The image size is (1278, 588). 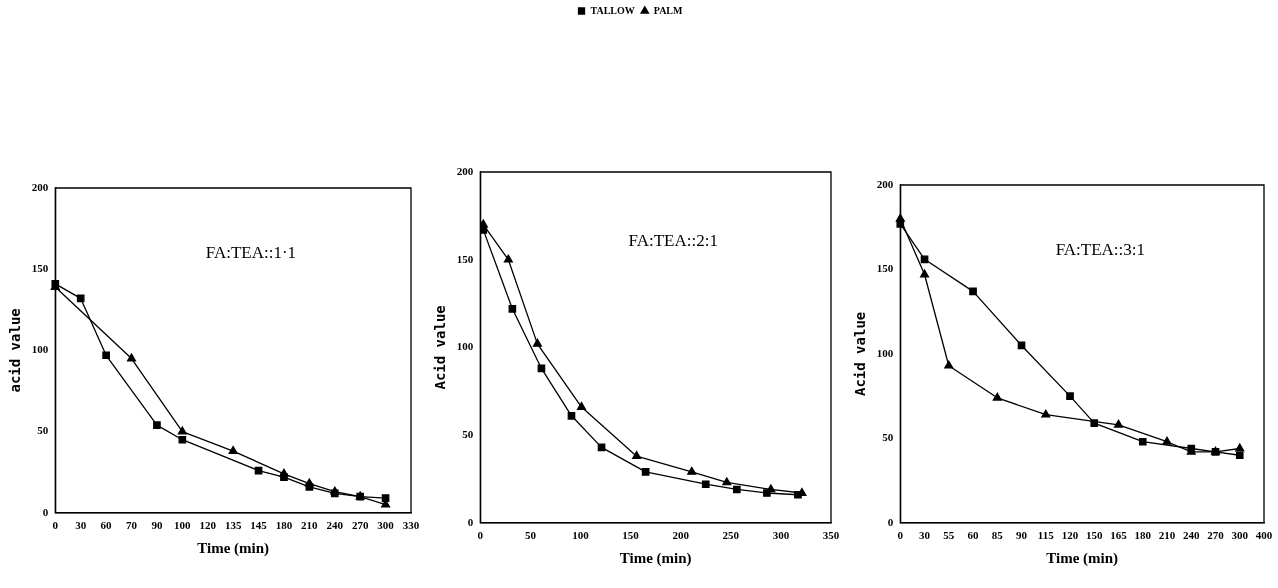 I want to click on x-tick-label: 85, so click(x=997, y=535).